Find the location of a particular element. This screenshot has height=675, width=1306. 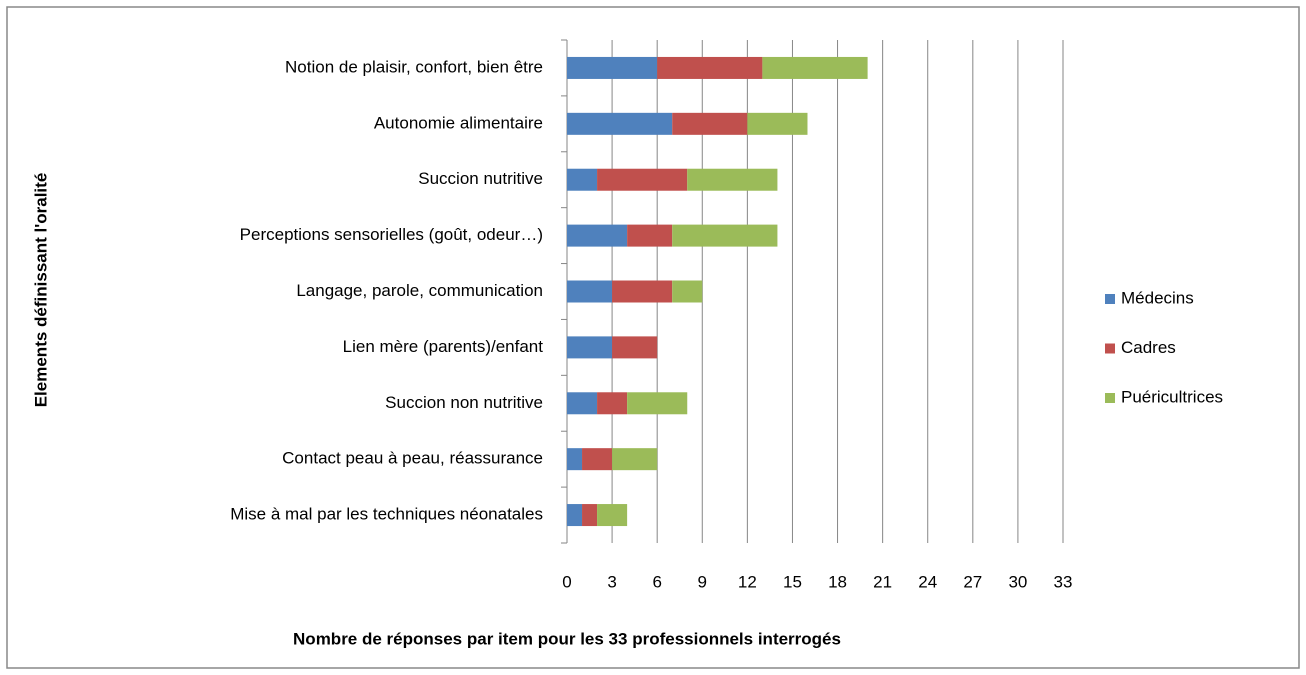

y-tick-label: Autonomie alimentaire is located at coordinates (458, 122).